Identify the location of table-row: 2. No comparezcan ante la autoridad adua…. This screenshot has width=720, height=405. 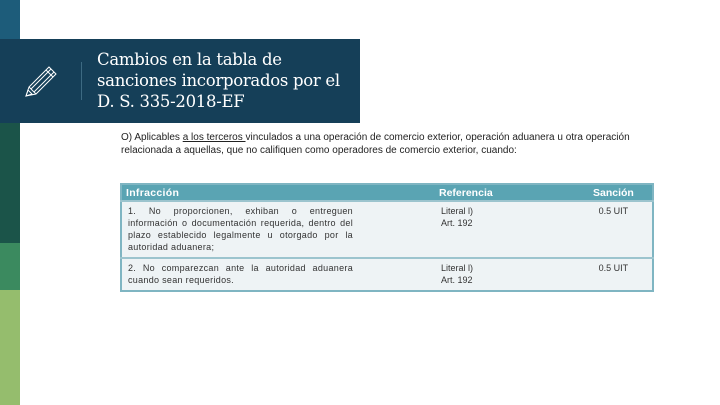
(387, 274).